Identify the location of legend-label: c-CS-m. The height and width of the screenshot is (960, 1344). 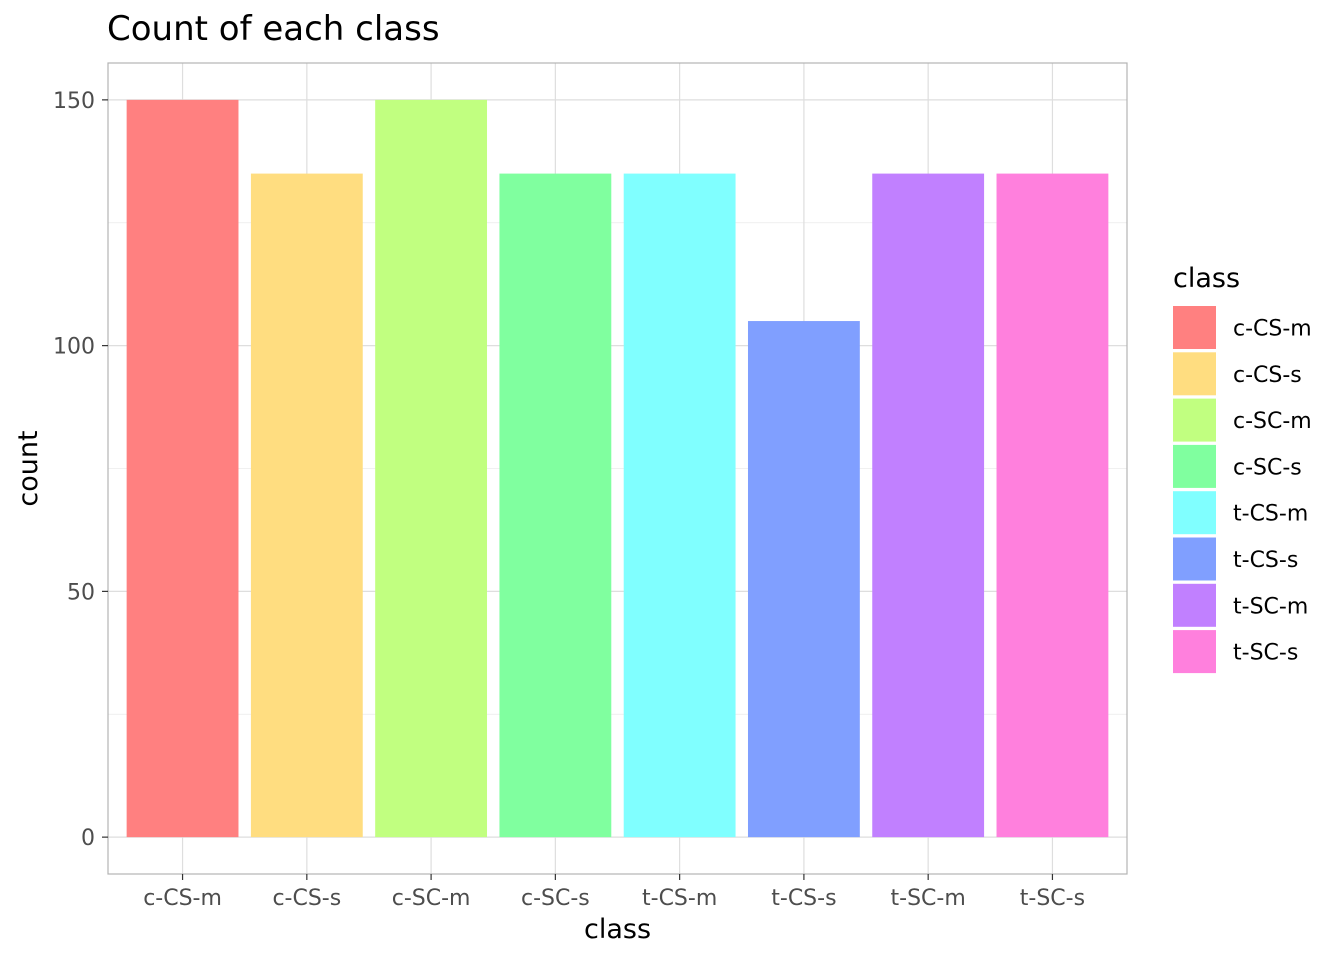
(1272, 329).